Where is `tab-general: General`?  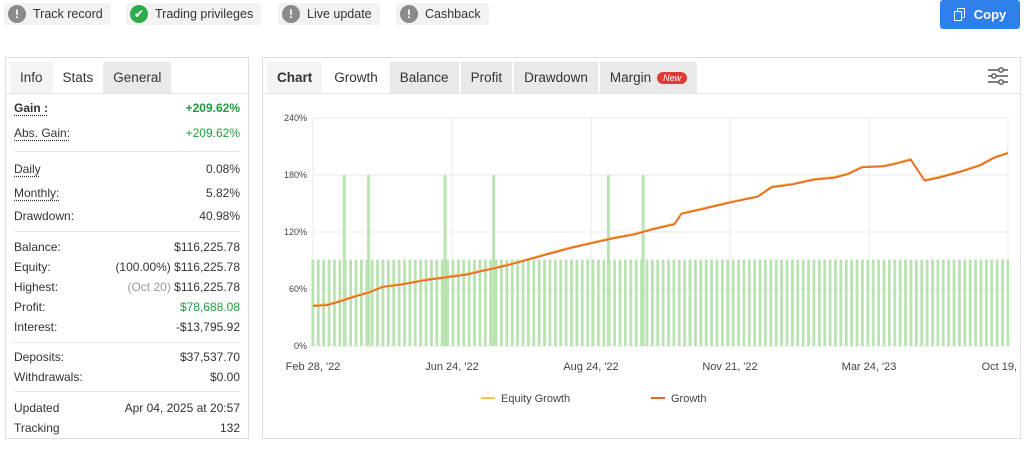 tab-general: General is located at coordinates (137, 77).